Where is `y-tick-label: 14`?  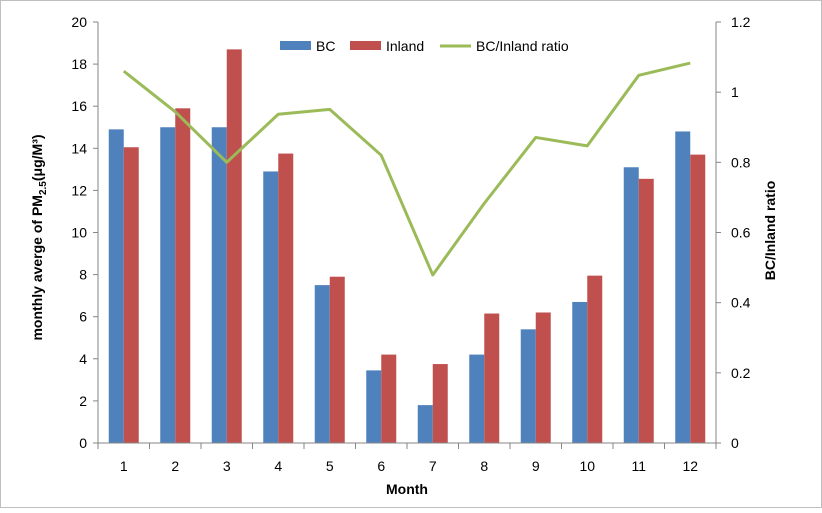
y-tick-label: 14 is located at coordinates (79, 148).